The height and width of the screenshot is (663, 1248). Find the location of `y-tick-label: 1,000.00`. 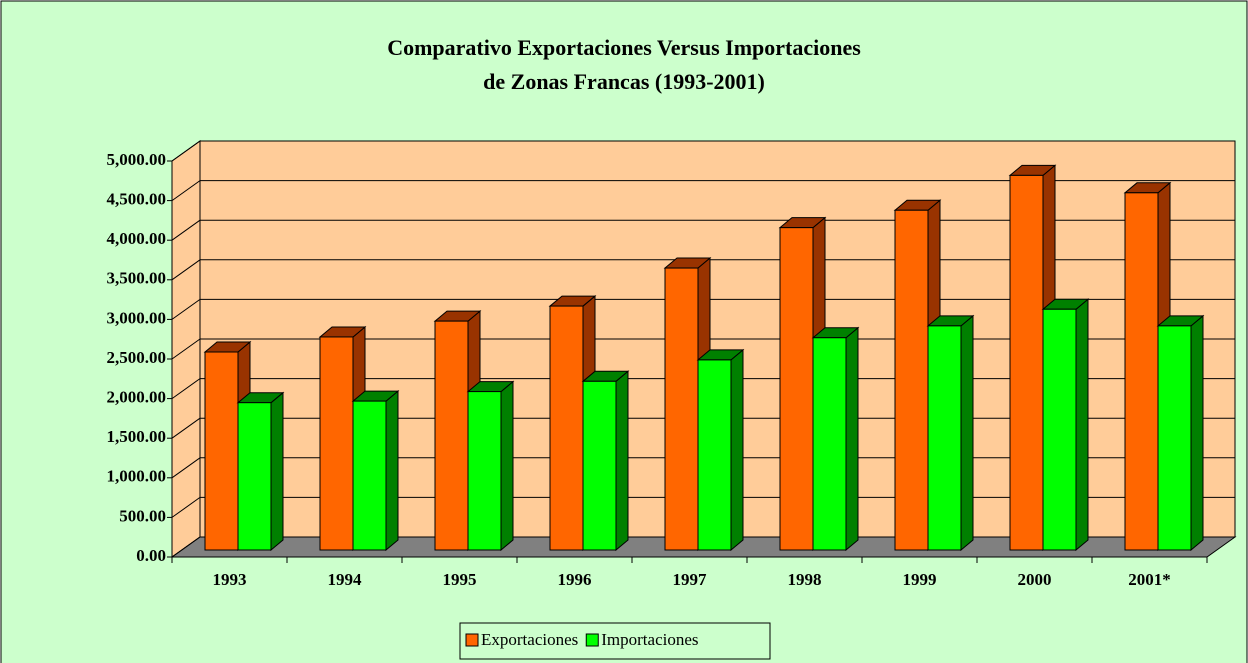

y-tick-label: 1,000.00 is located at coordinates (137, 476).